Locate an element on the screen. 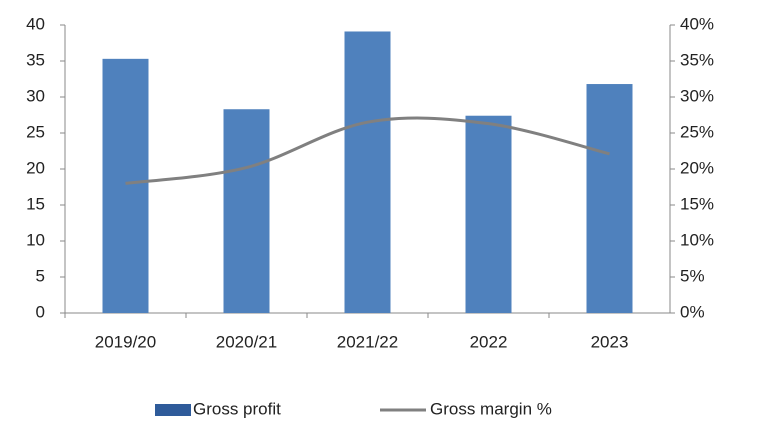  y2-tick-label: 15% is located at coordinates (697, 203).